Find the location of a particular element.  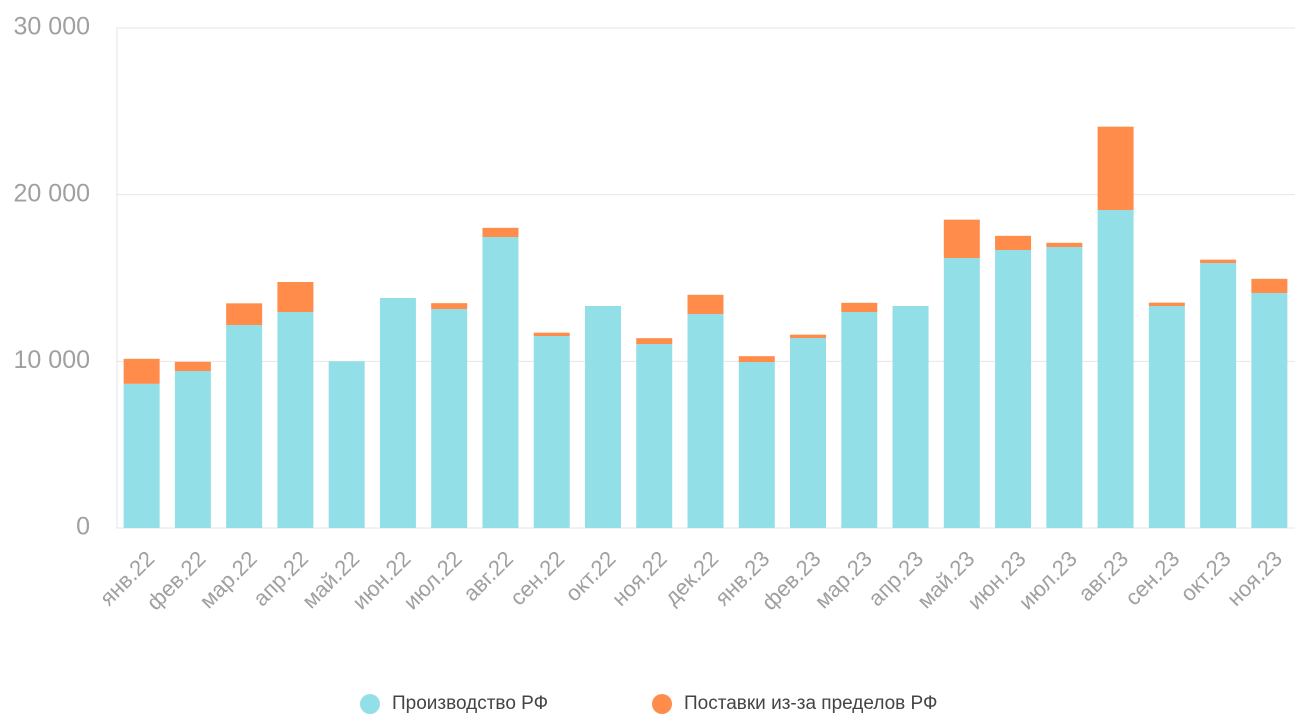

legend-label: Производство РФ is located at coordinates (470, 703).